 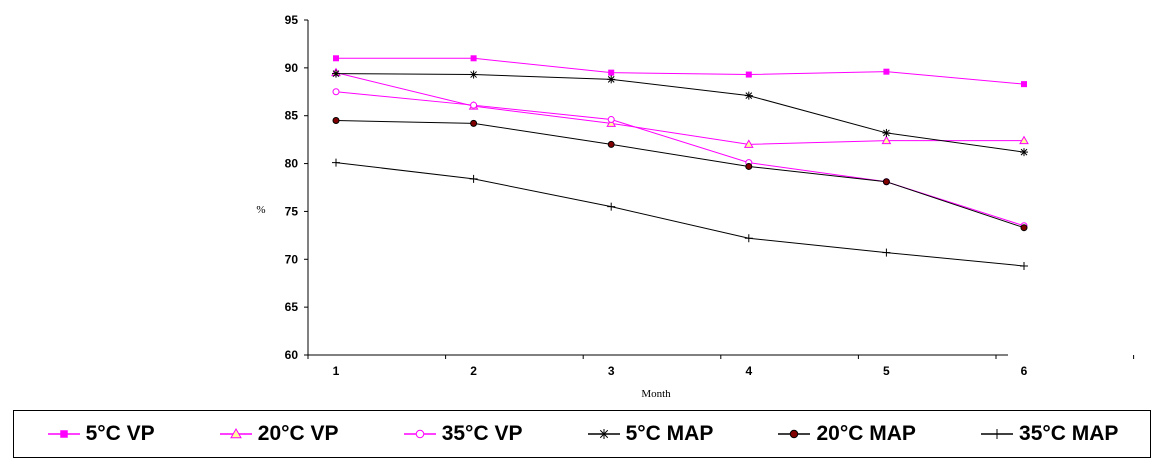 I want to click on legend-label: 5°C VP, so click(x=120, y=433).